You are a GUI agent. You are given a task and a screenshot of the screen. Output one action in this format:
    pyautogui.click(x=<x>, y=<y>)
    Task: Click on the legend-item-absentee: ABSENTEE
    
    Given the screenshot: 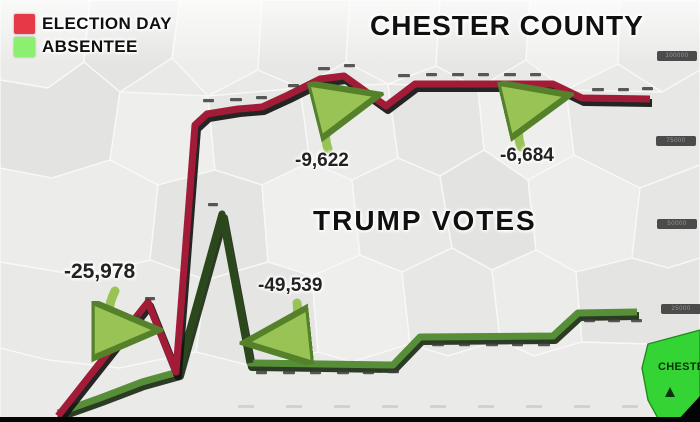 What is the action you would take?
    pyautogui.click(x=93, y=47)
    